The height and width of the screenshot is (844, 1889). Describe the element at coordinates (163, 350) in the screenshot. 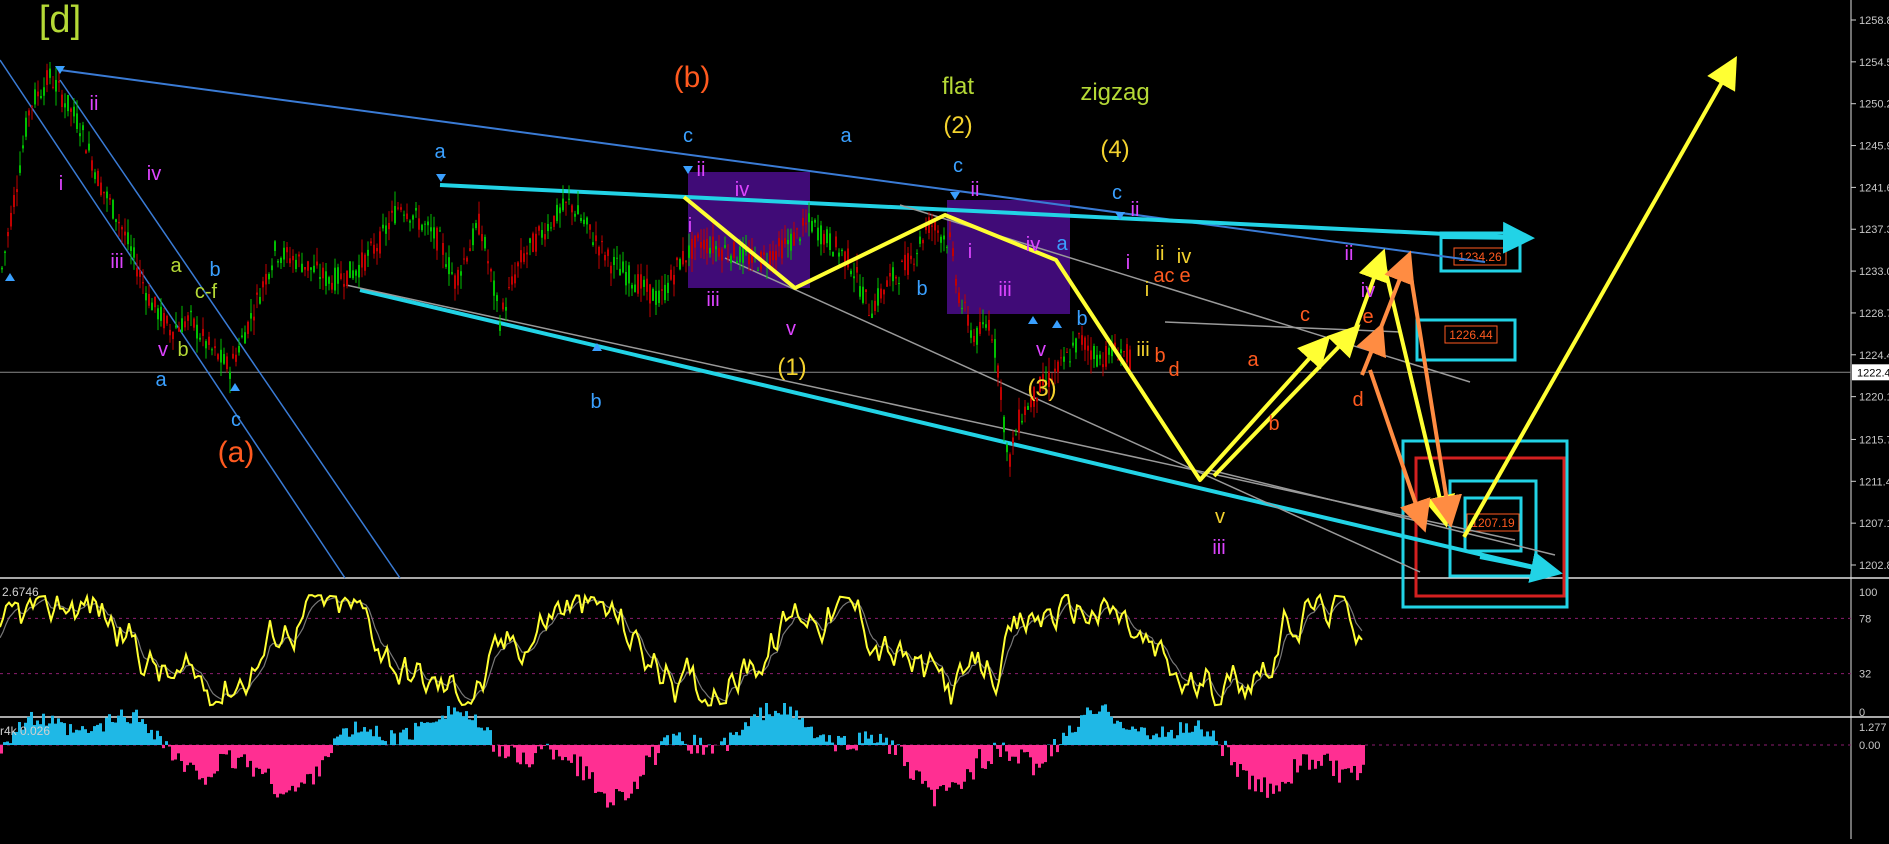

I see `wave-label-small: v` at that location.